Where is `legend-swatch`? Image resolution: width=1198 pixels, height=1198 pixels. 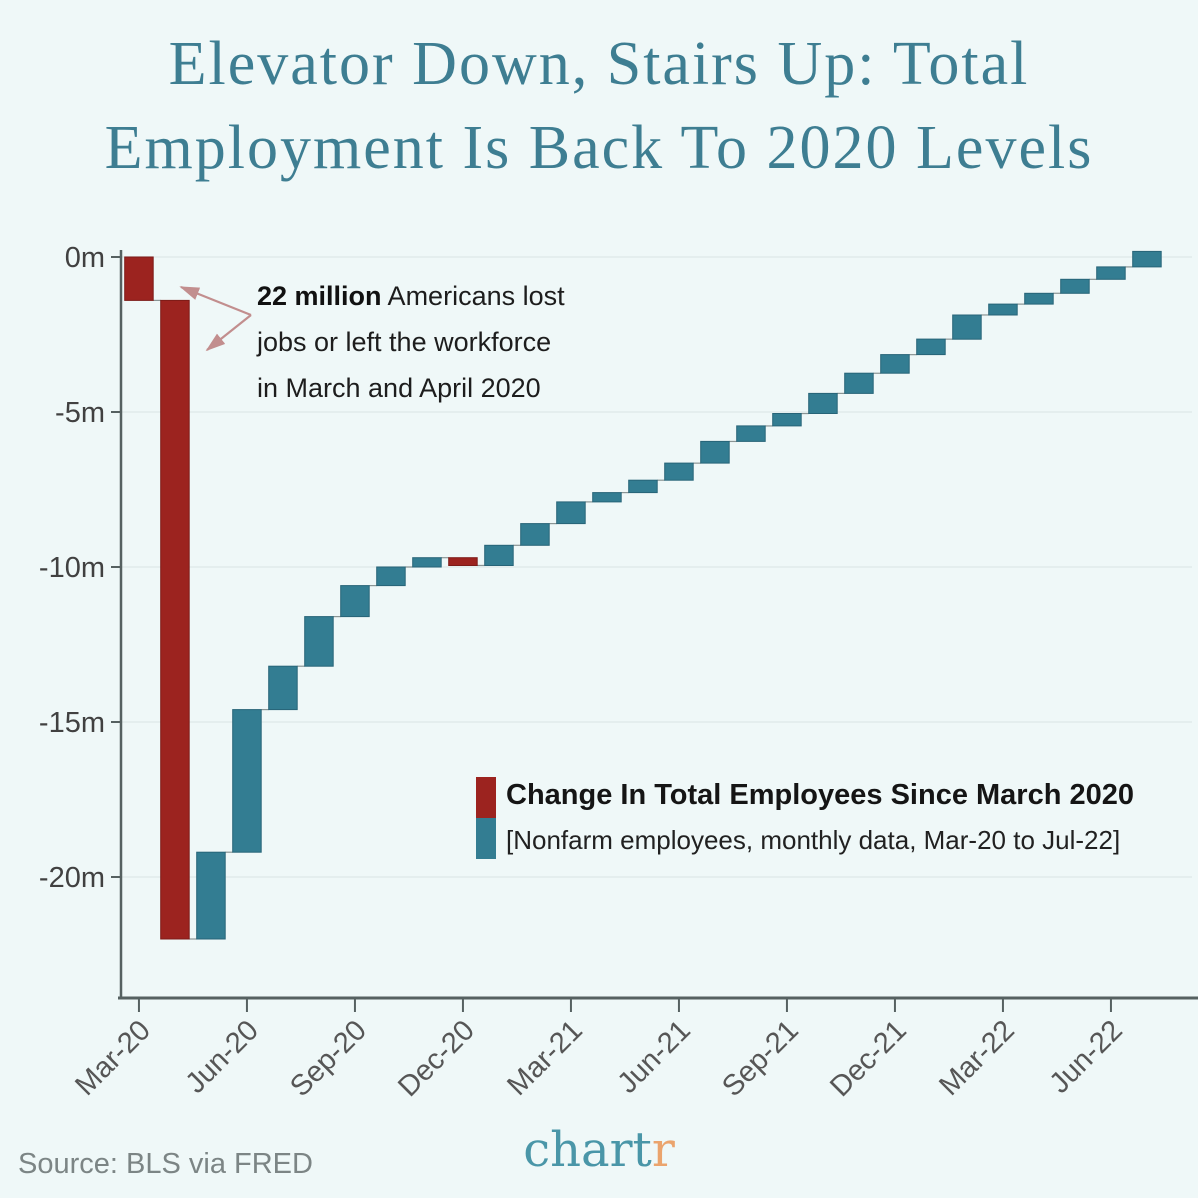 legend-swatch is located at coordinates (486, 818).